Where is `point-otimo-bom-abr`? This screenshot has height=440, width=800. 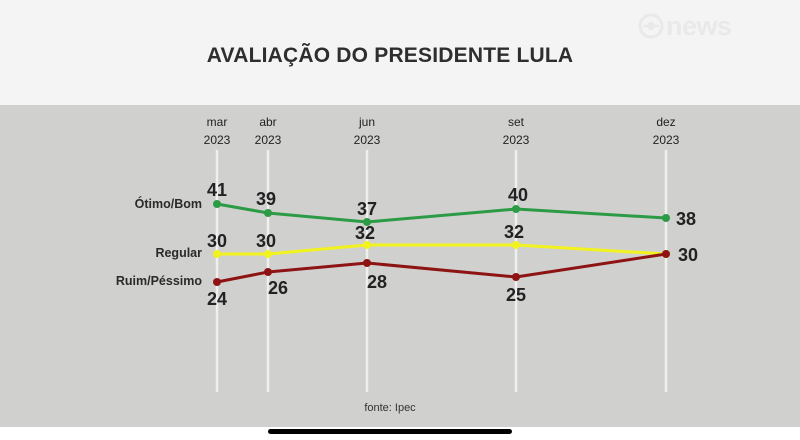 point-otimo-bom-abr is located at coordinates (268, 213).